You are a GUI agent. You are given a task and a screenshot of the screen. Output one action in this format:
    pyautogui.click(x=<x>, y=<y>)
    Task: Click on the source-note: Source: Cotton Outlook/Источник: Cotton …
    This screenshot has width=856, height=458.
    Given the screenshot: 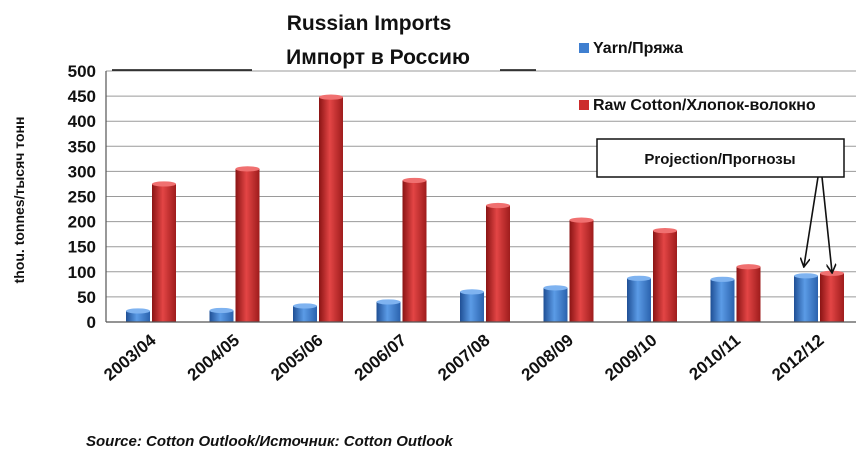 What is the action you would take?
    pyautogui.click(x=270, y=441)
    